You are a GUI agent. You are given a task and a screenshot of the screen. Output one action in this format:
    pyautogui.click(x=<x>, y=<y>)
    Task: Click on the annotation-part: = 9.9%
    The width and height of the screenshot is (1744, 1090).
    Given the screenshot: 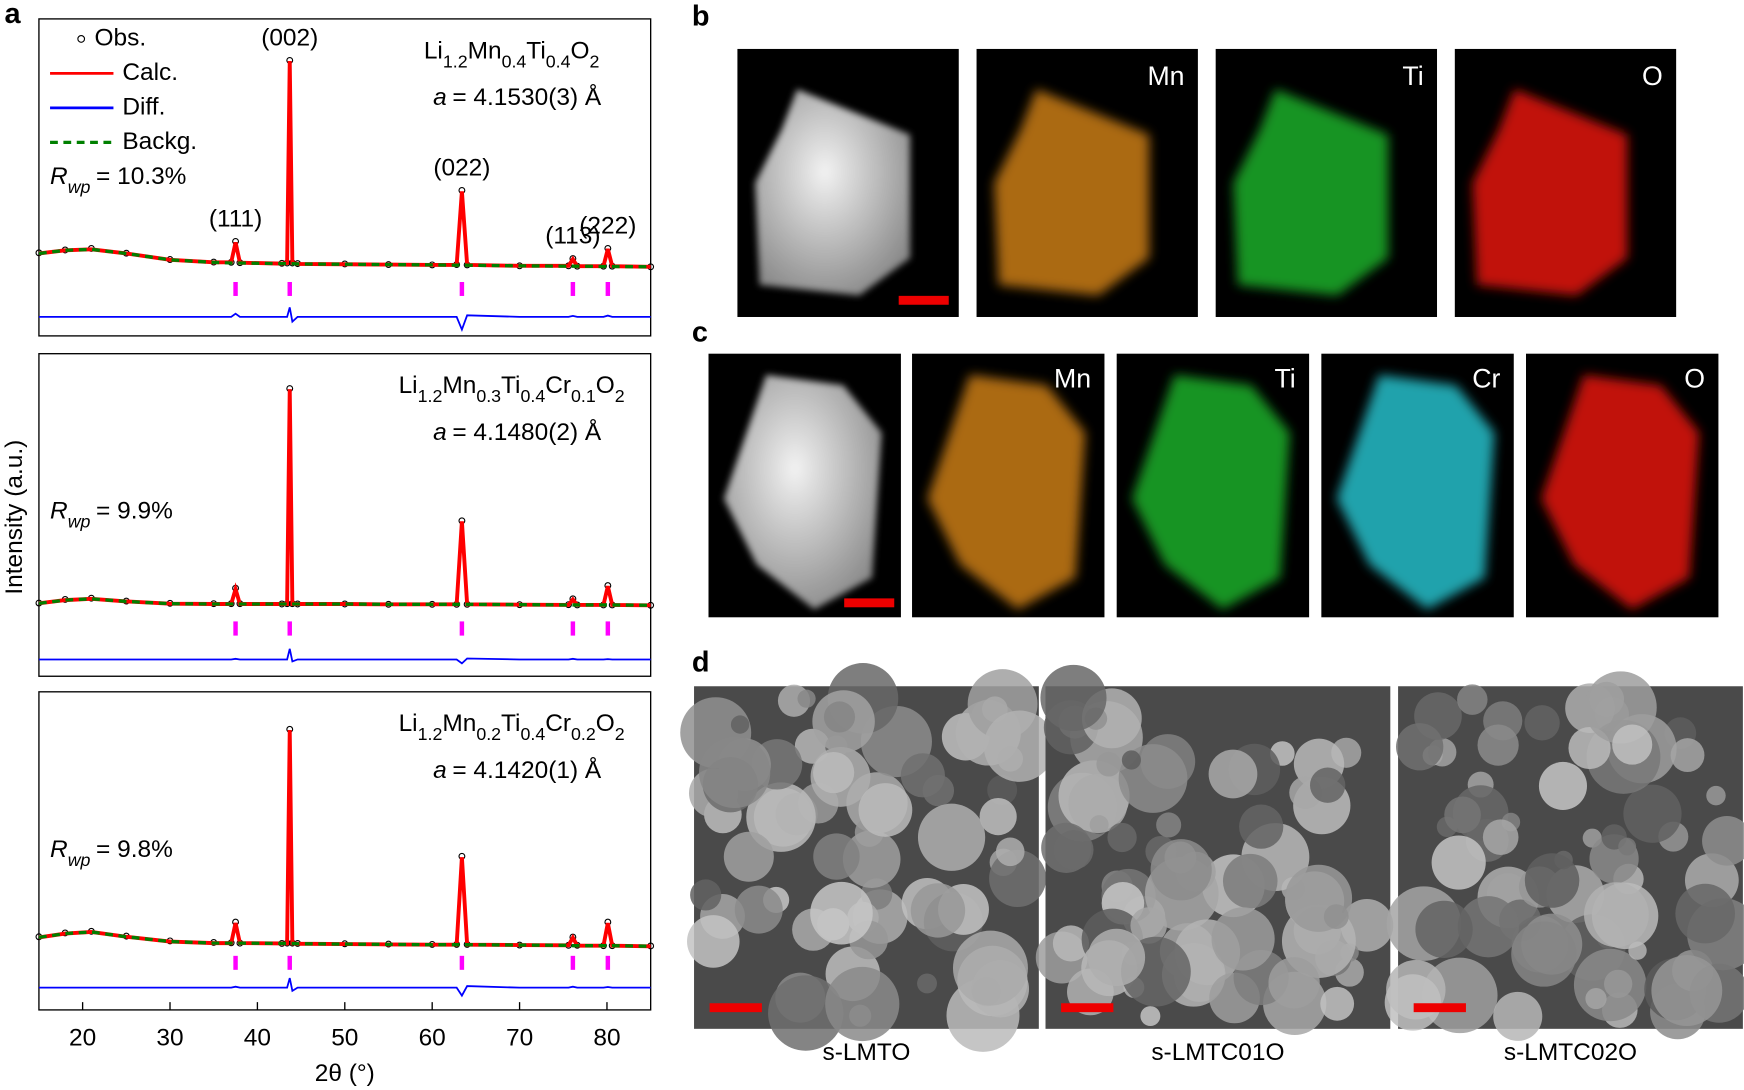 What is the action you would take?
    pyautogui.click(x=134, y=511)
    